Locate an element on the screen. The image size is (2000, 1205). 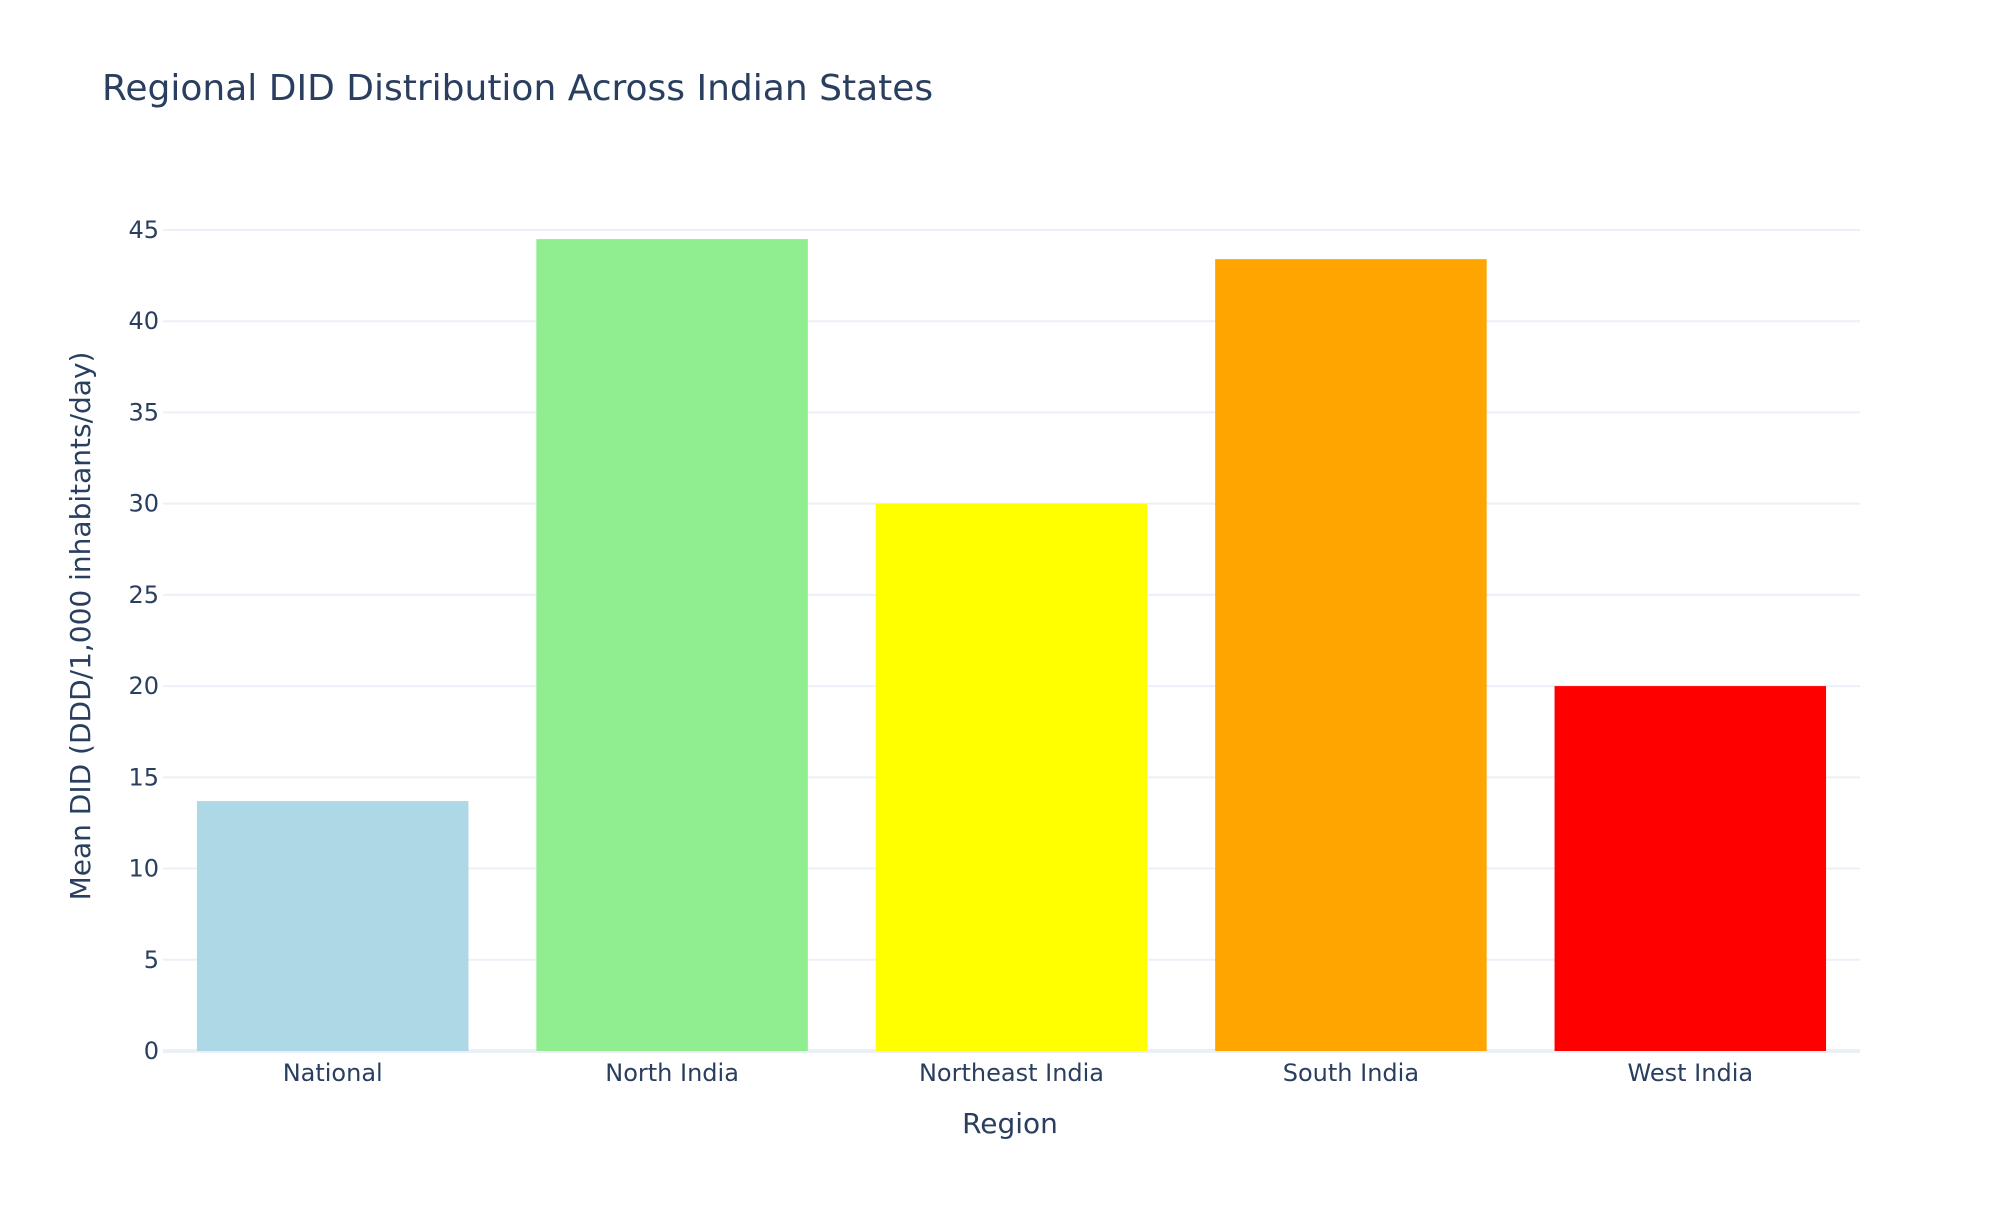
x-tick-label: North India is located at coordinates (672, 1073).